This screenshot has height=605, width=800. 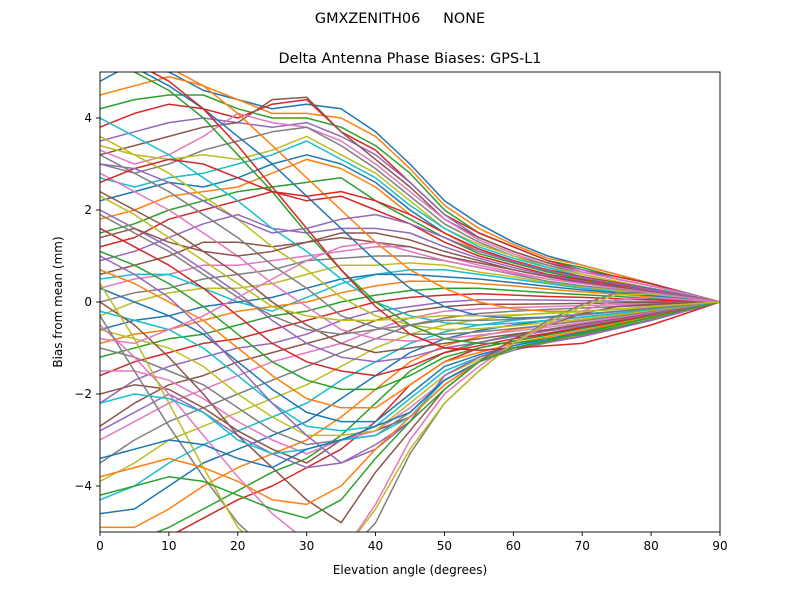 I want to click on x-tick-label: 10, so click(x=168, y=546).